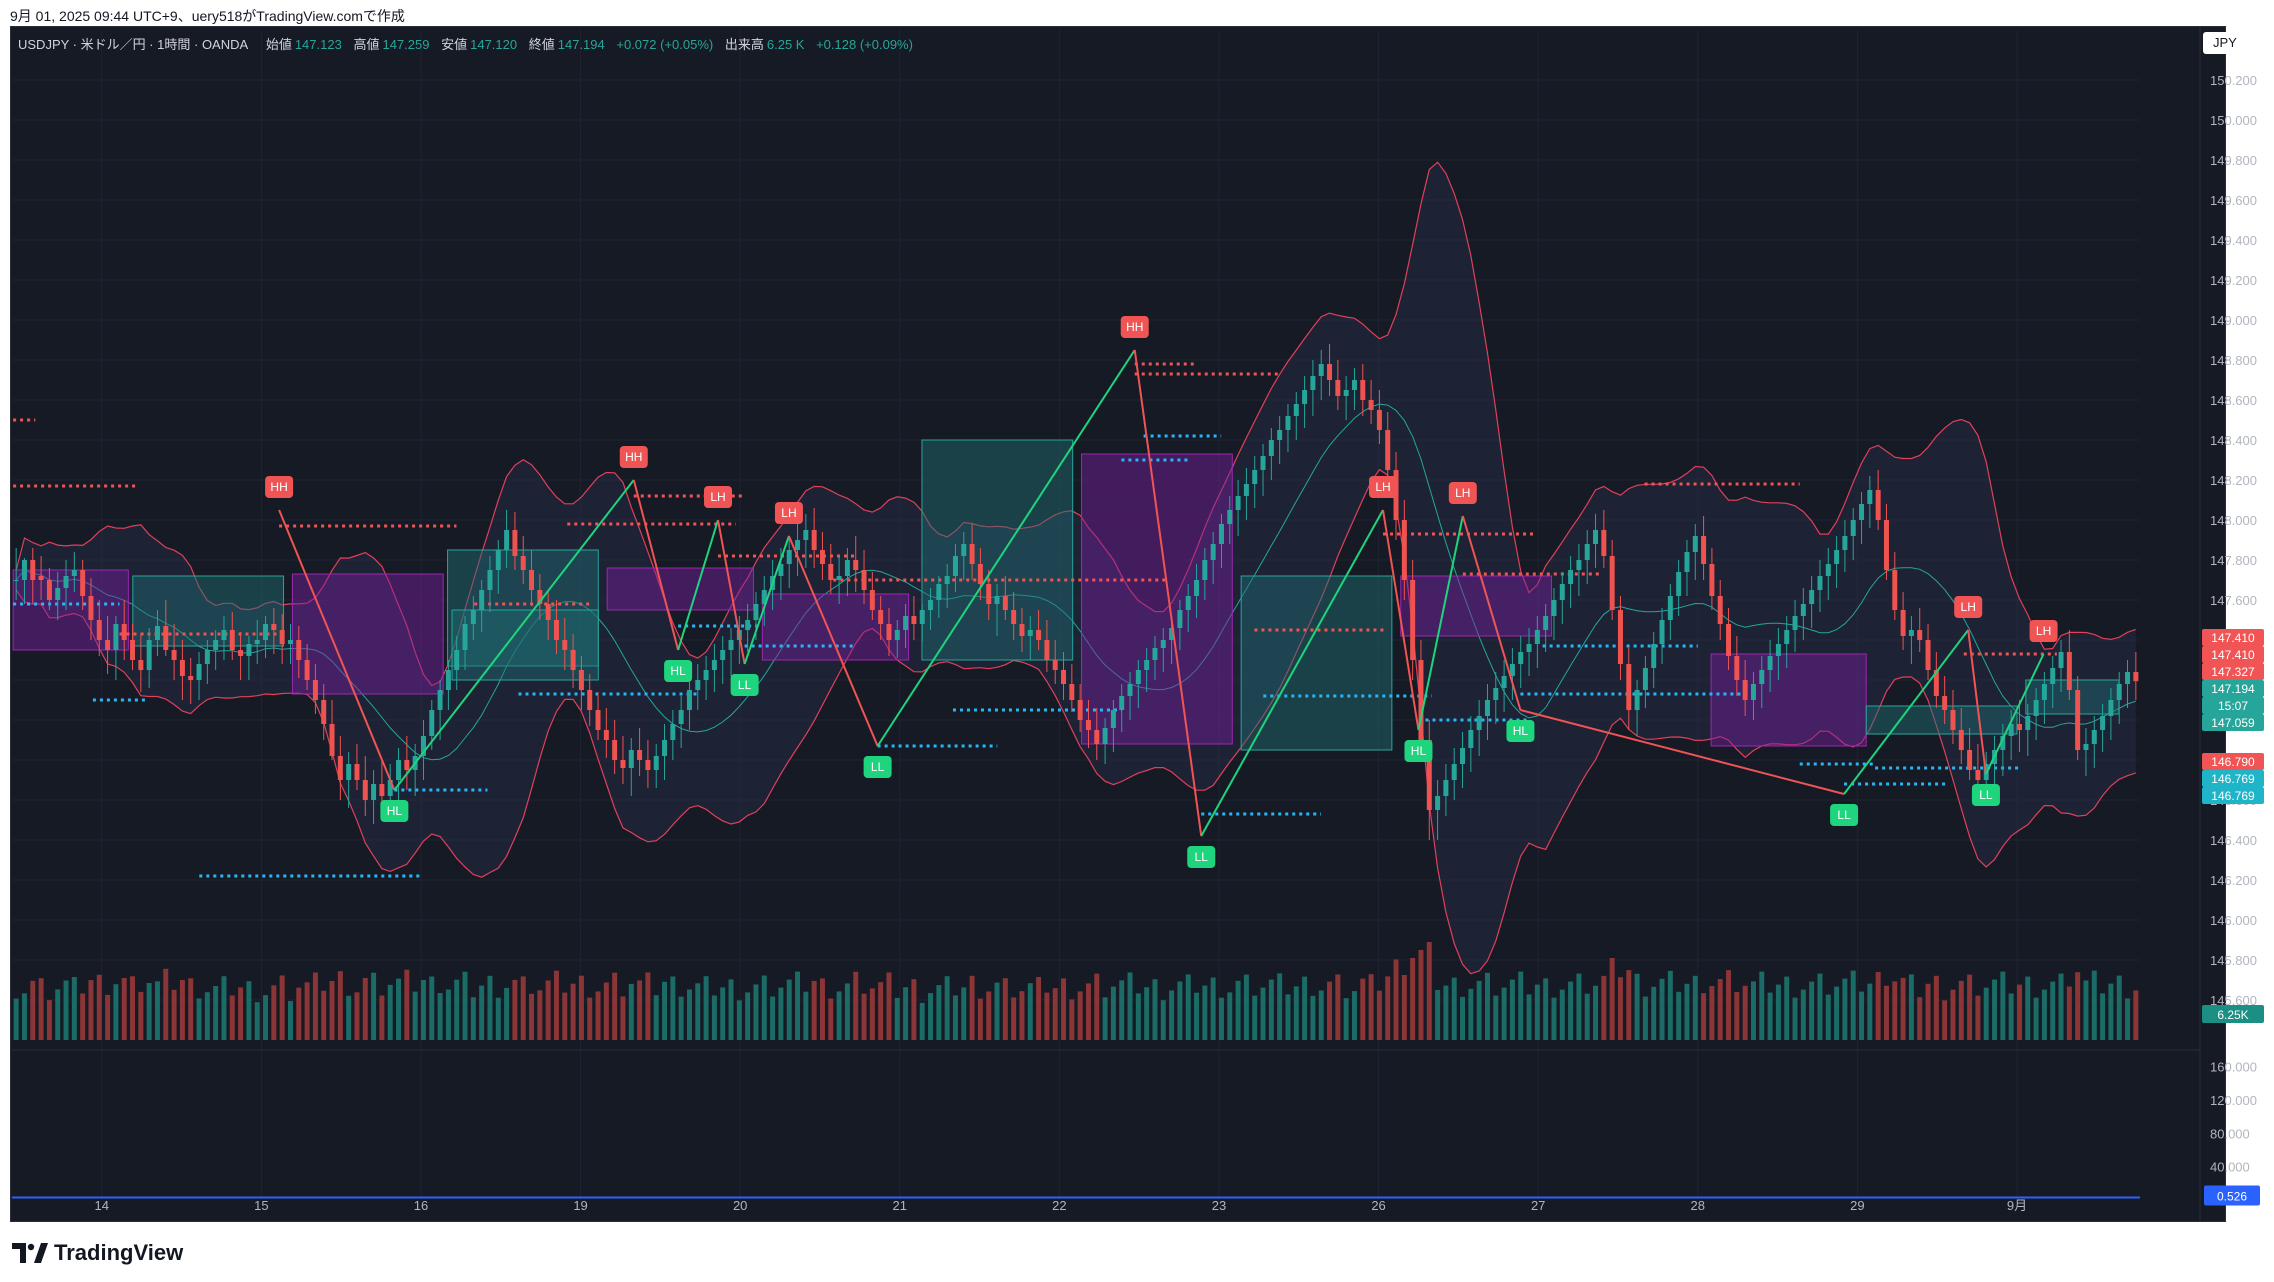 Image resolution: width=2274 pixels, height=1282 pixels. I want to click on symbol-title: USDJPY · 米ドル／円 · 1時間 · OANDA, so click(133, 44).